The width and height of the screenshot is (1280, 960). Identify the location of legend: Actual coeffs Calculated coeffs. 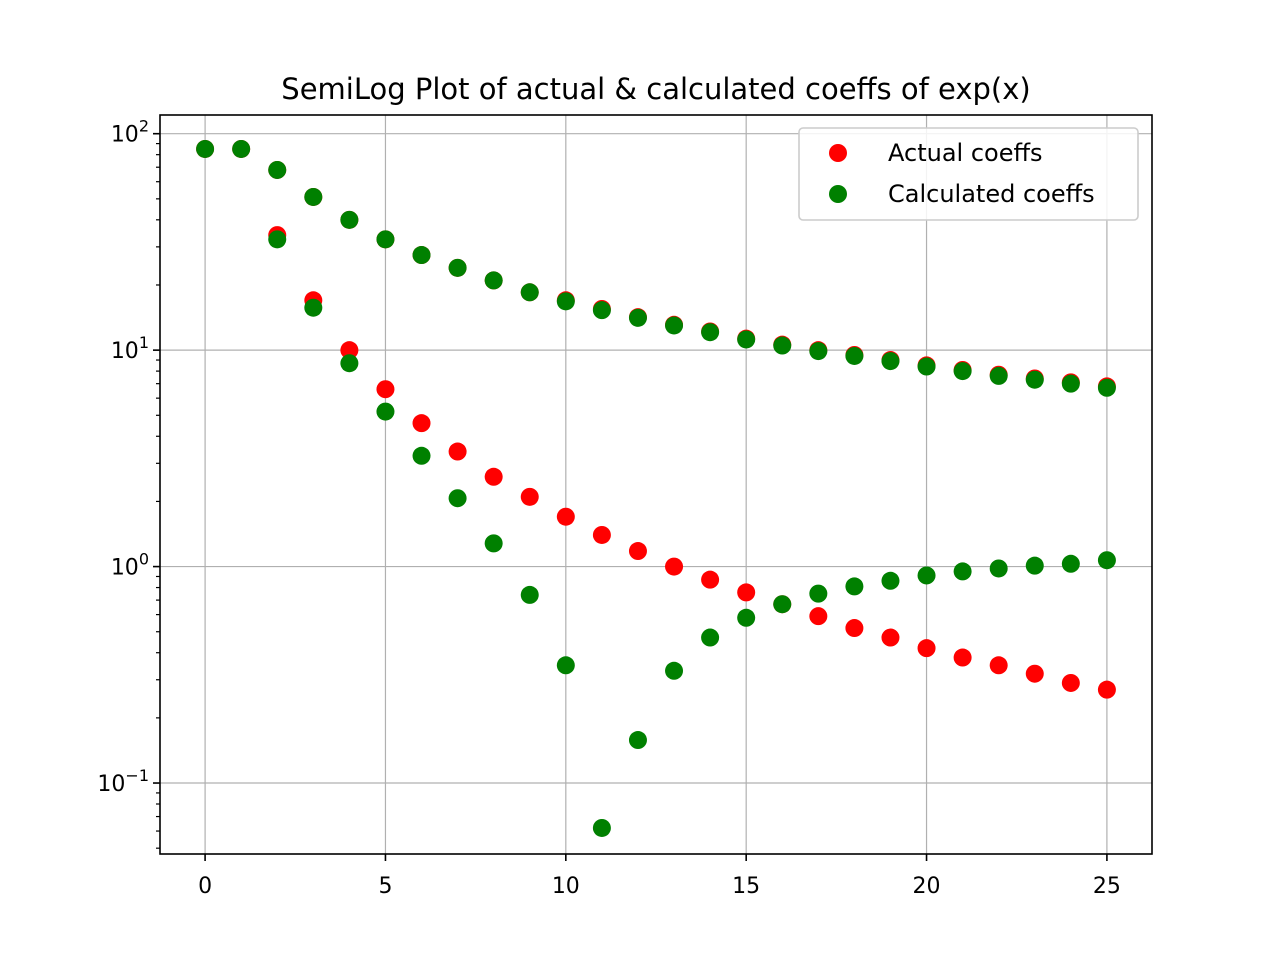
(968, 174).